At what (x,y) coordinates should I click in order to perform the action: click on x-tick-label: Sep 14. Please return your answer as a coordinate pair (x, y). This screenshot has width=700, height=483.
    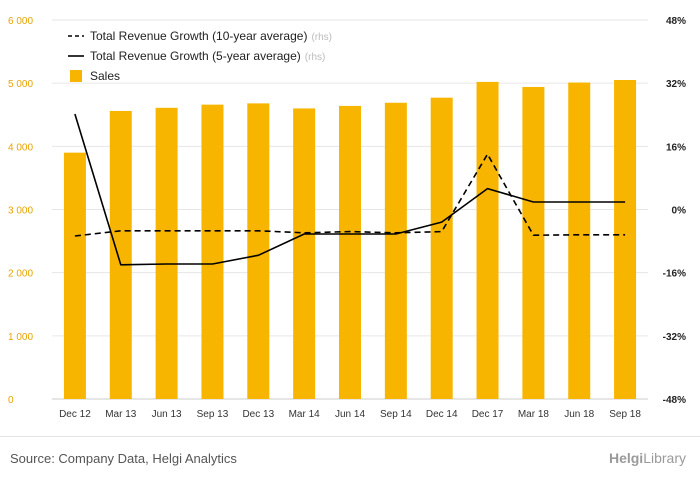
    Looking at the image, I should click on (396, 414).